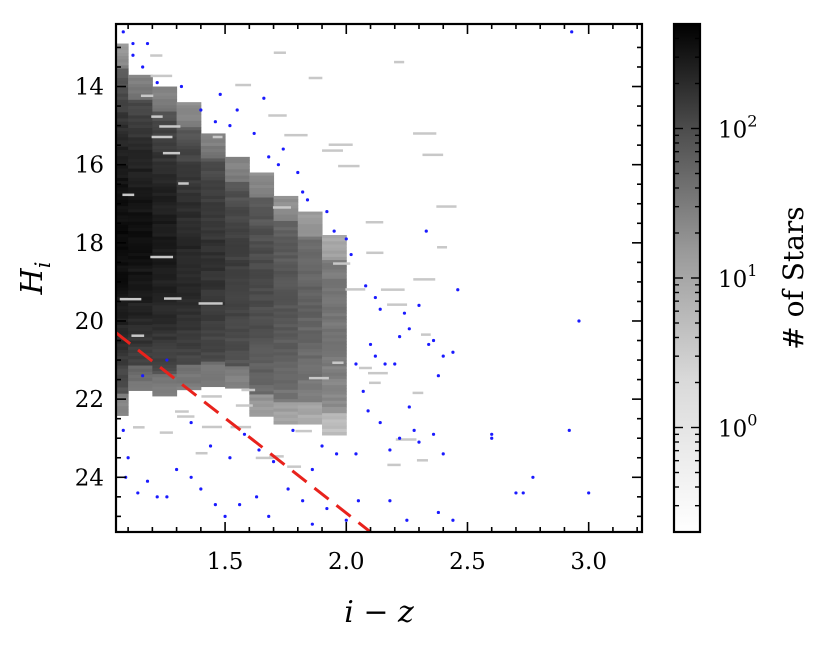 The width and height of the screenshot is (831, 647). Describe the element at coordinates (793, 277) in the screenshot. I see `svg-text: # of Stars` at that location.